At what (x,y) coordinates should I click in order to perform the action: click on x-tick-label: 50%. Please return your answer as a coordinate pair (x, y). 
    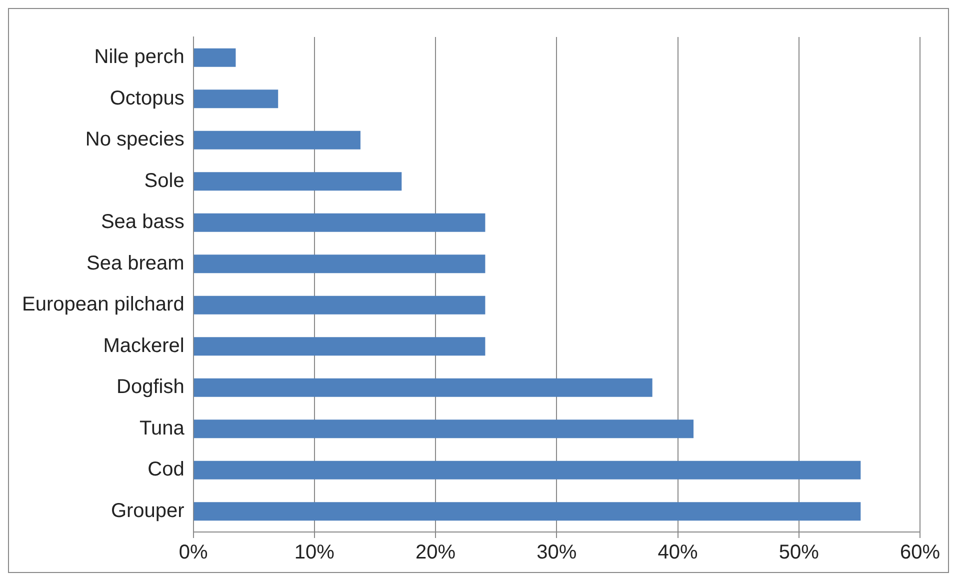
    Looking at the image, I should click on (799, 553).